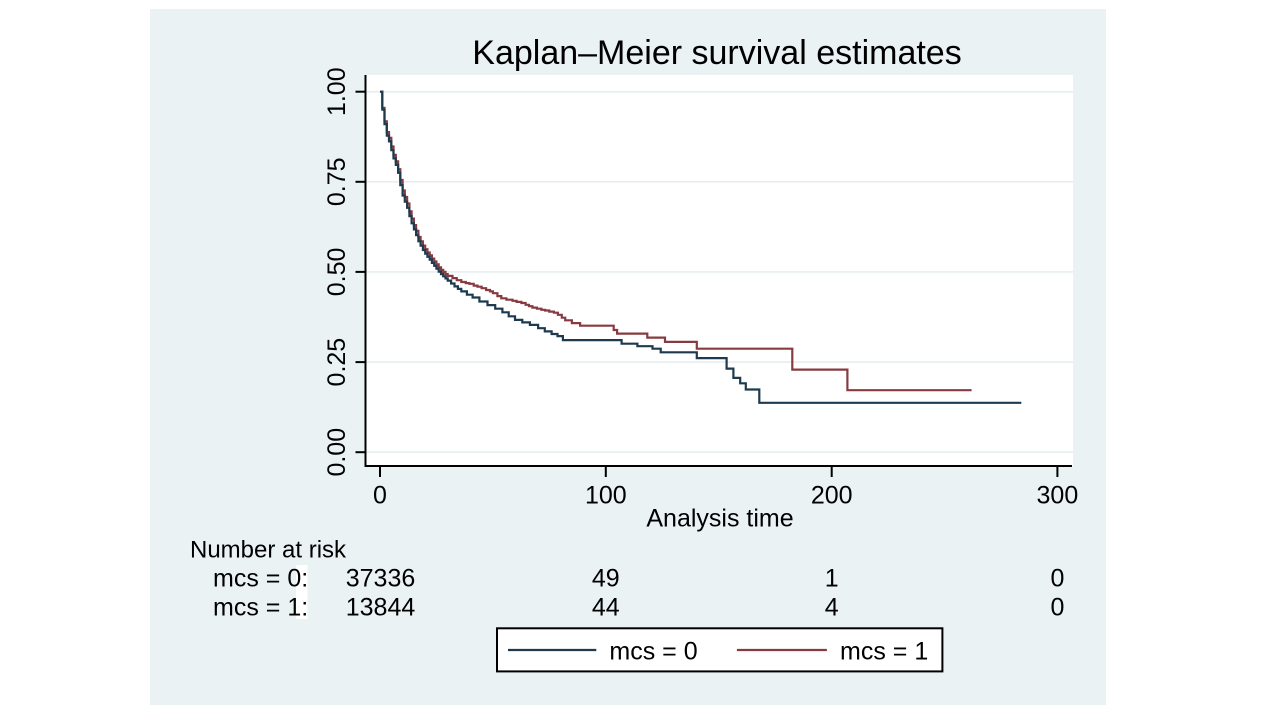  I want to click on svg-text: 44, so click(606, 608).